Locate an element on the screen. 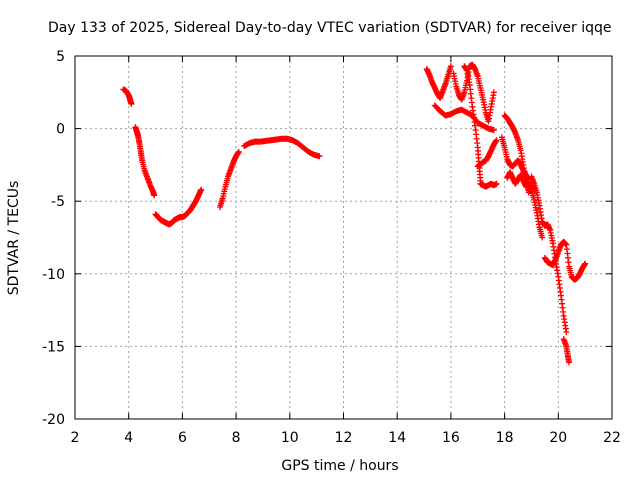 This screenshot has width=640, height=480. y-tick-label: 0 is located at coordinates (60, 130).